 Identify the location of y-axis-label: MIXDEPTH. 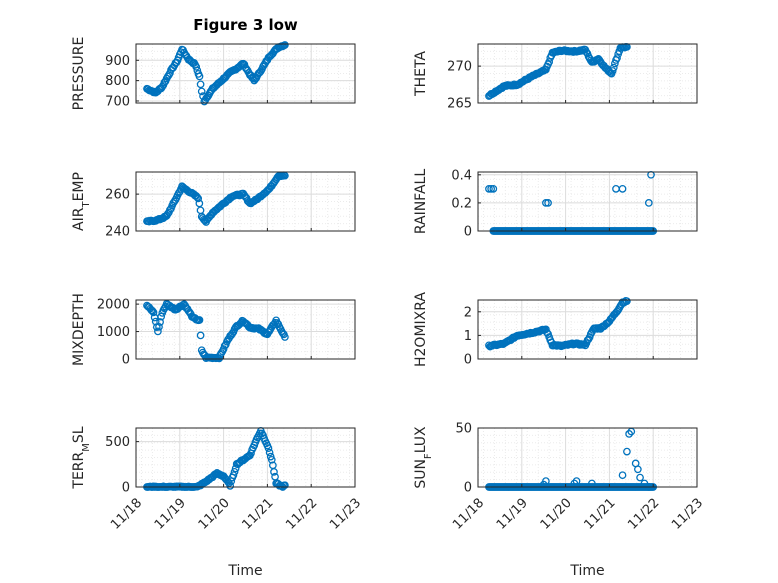
(79, 329).